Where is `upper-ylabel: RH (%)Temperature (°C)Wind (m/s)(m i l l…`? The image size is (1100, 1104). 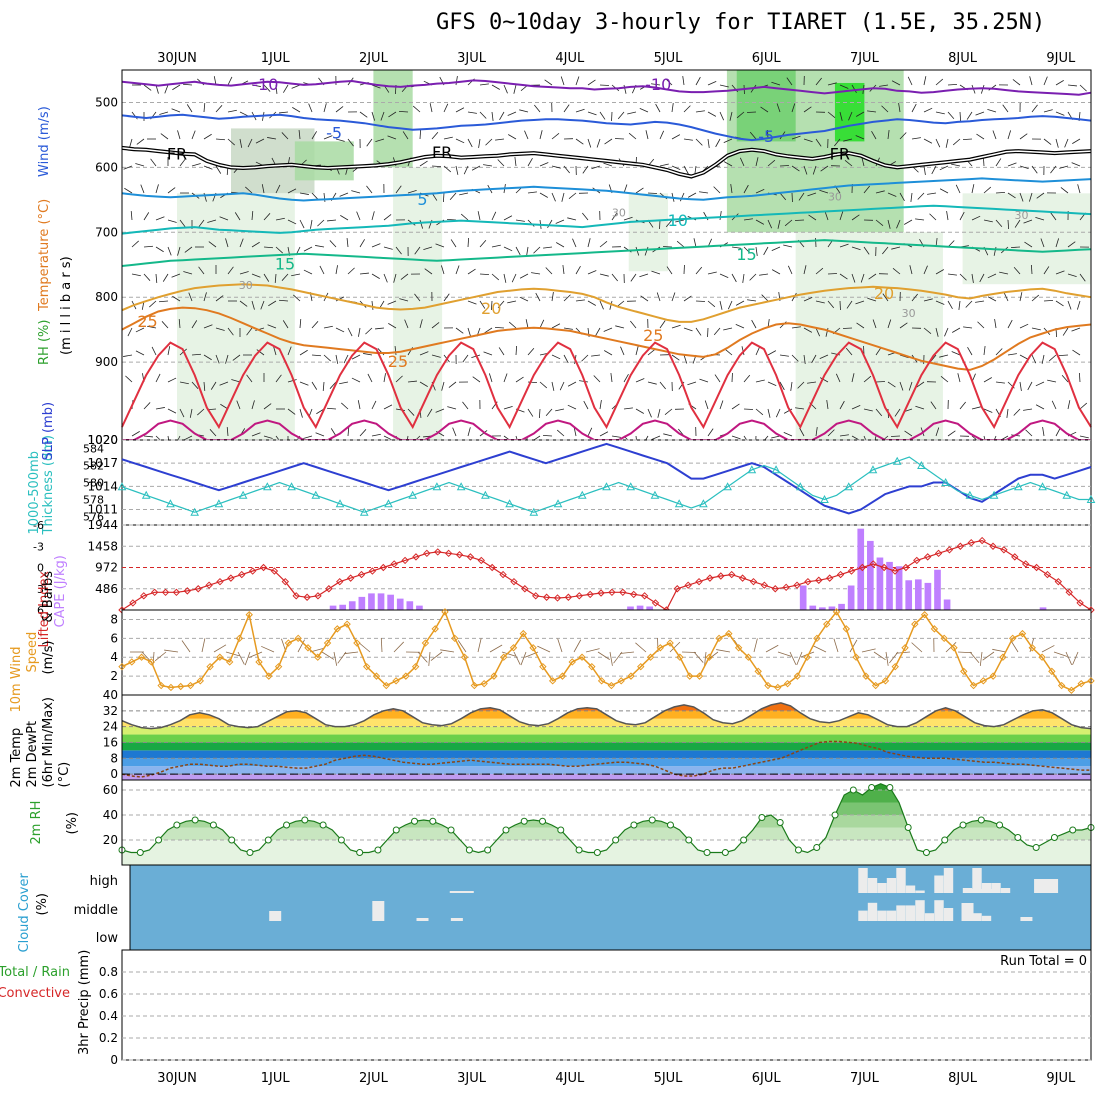
upper-ylabel: RH (%)Temperature (°C)Wind (m/s)(m i l l… is located at coordinates (55, 235).